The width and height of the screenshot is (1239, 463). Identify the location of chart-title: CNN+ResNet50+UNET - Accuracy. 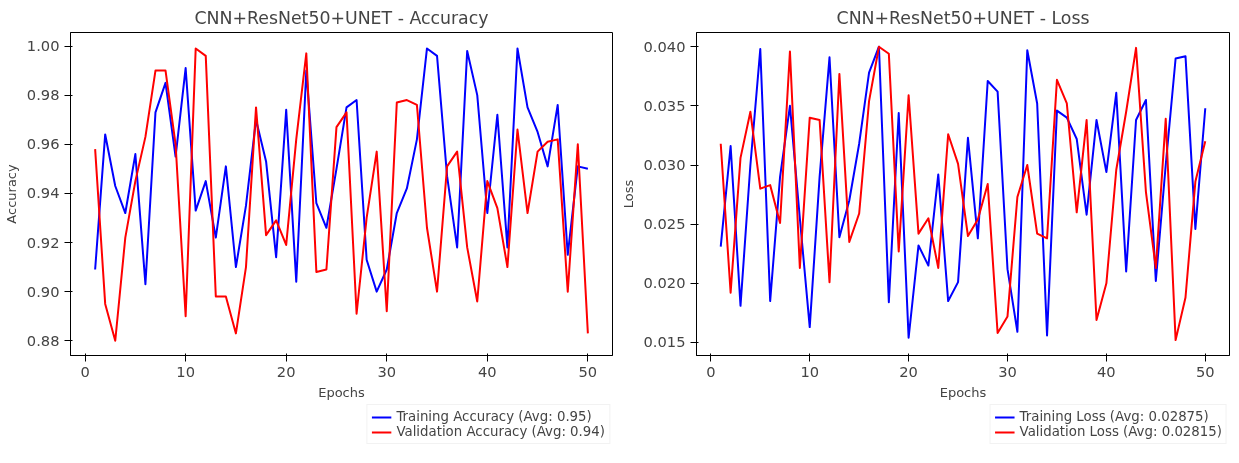
(341, 17).